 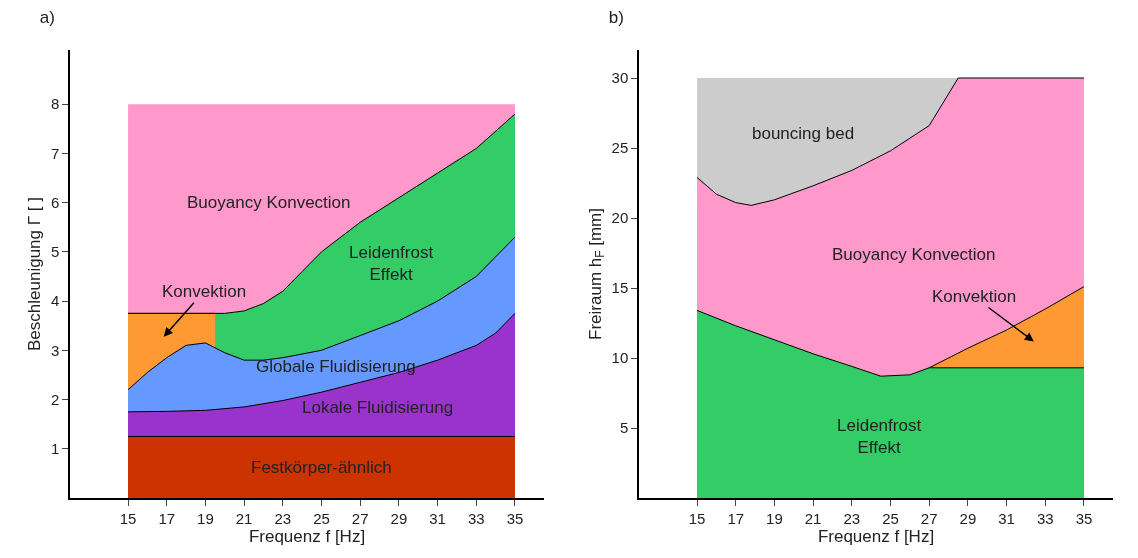 I want to click on series-label: Festkörper-ähnlich, so click(x=321, y=467).